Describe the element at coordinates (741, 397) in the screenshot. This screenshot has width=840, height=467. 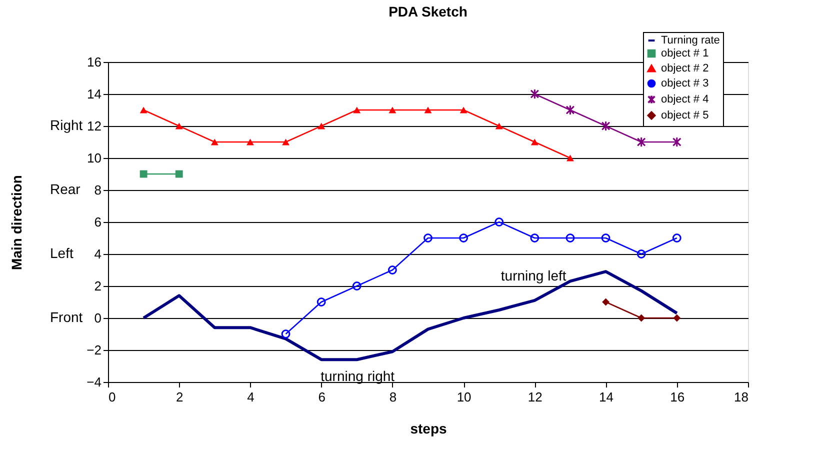
I see `x-tick-label: 18` at that location.